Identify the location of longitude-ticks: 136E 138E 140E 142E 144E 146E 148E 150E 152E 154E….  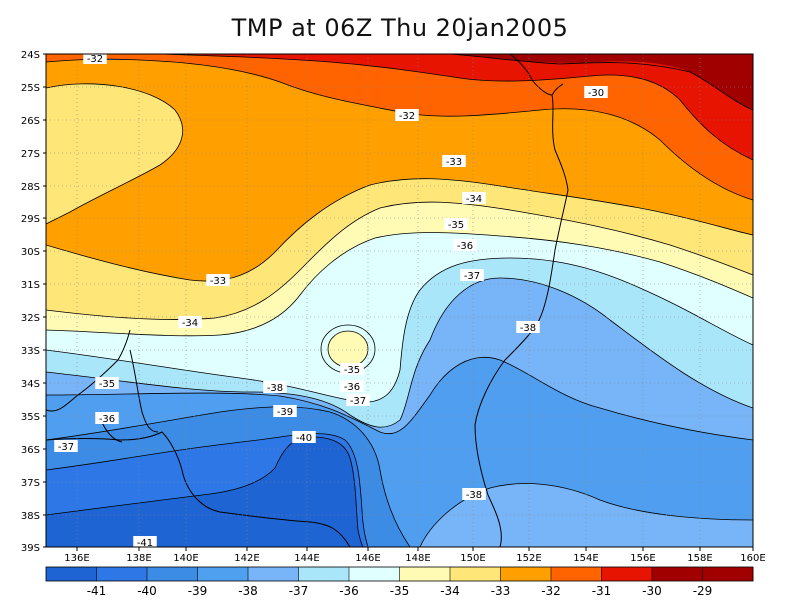
(415, 555).